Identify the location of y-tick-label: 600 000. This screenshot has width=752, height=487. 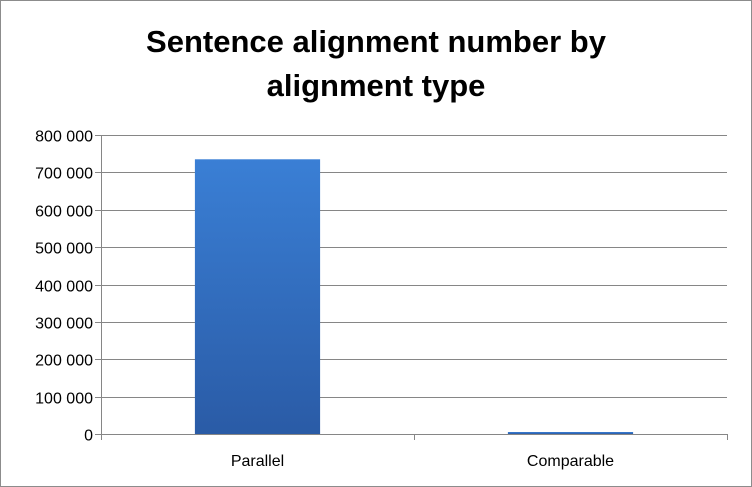
(64, 212).